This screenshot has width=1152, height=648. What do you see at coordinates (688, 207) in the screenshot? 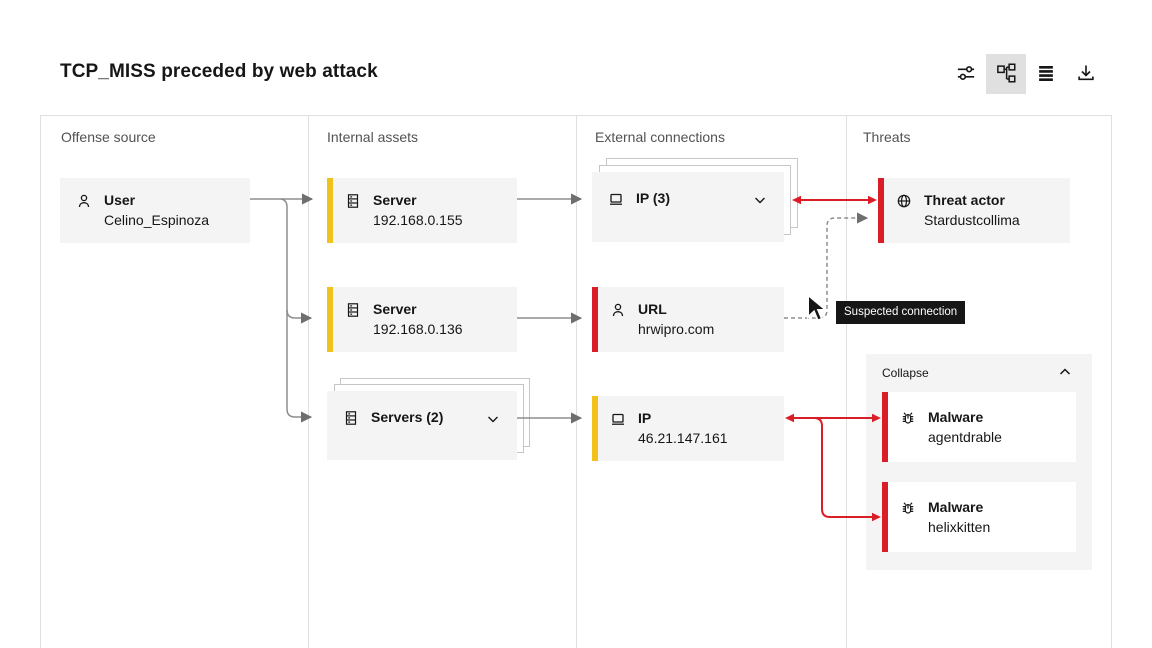
I see `node-ip-group: IP (3)` at bounding box center [688, 207].